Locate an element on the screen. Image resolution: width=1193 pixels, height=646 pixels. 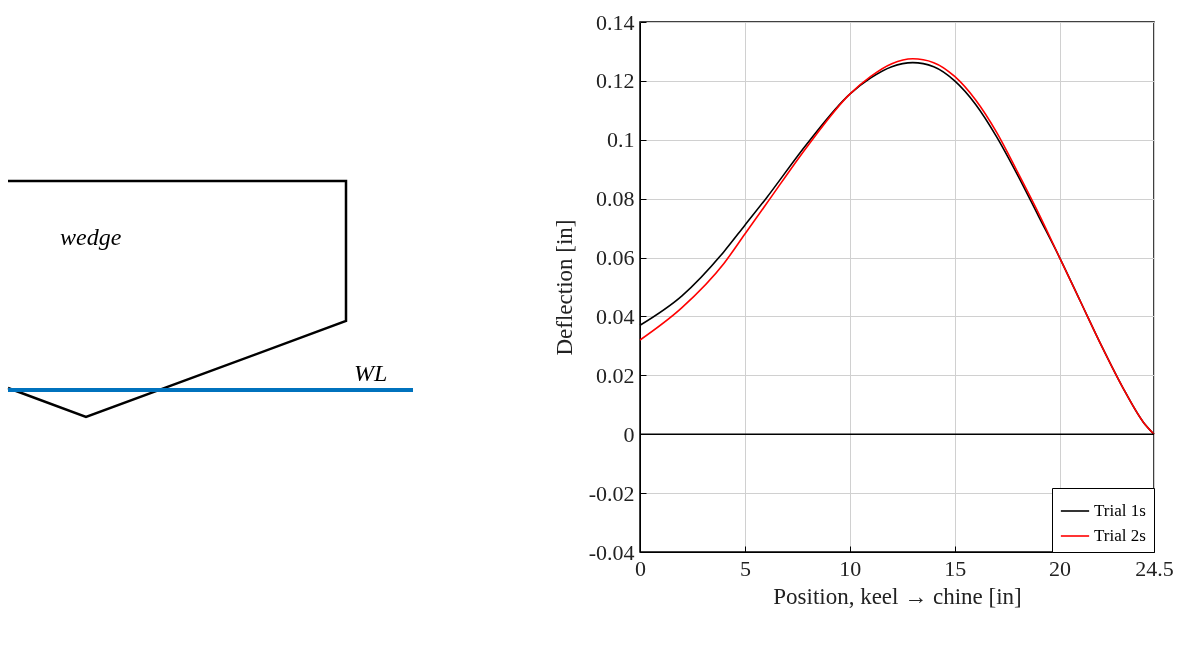
y-tick-label: 0 is located at coordinates (629, 434).